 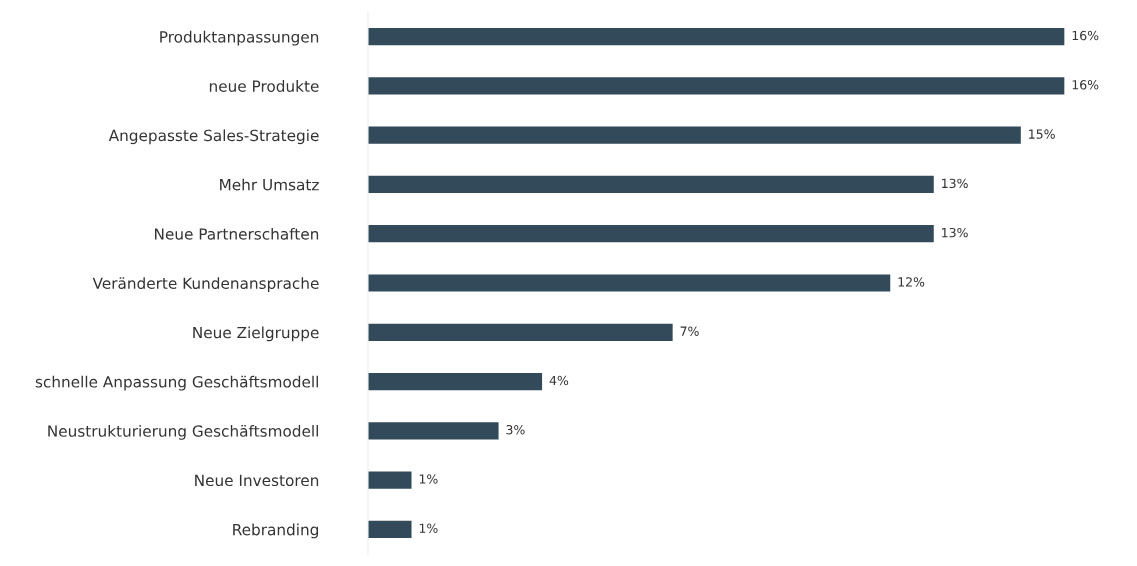 I want to click on y-tick-label: Angepasste Sales-Strategie, so click(x=213, y=137).